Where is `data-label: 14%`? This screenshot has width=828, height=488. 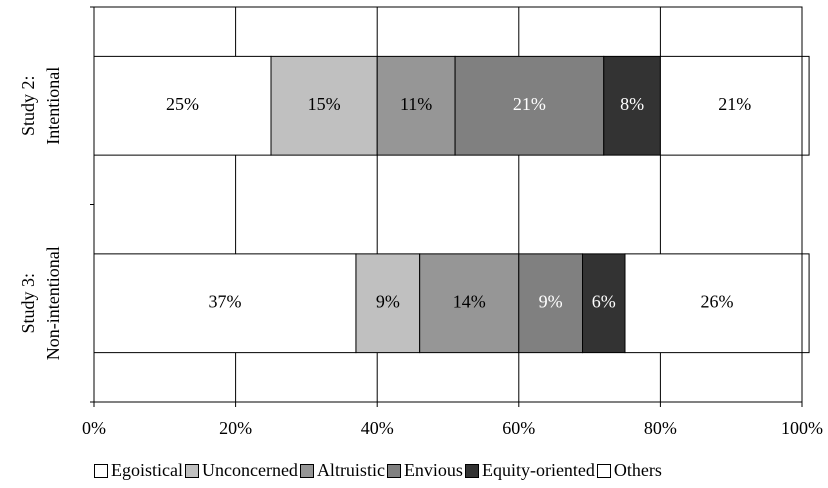
data-label: 14% is located at coordinates (469, 301).